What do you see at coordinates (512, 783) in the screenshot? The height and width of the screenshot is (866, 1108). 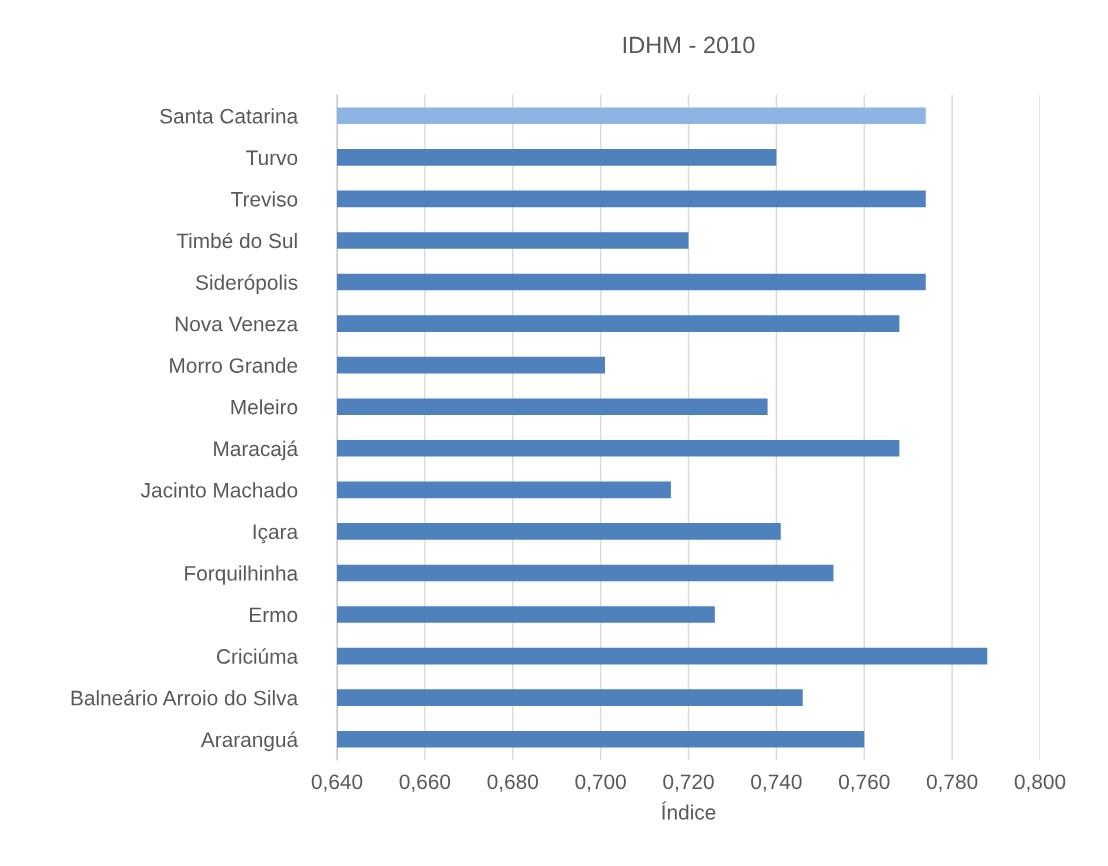 I see `x-tick-label: 0,680` at bounding box center [512, 783].